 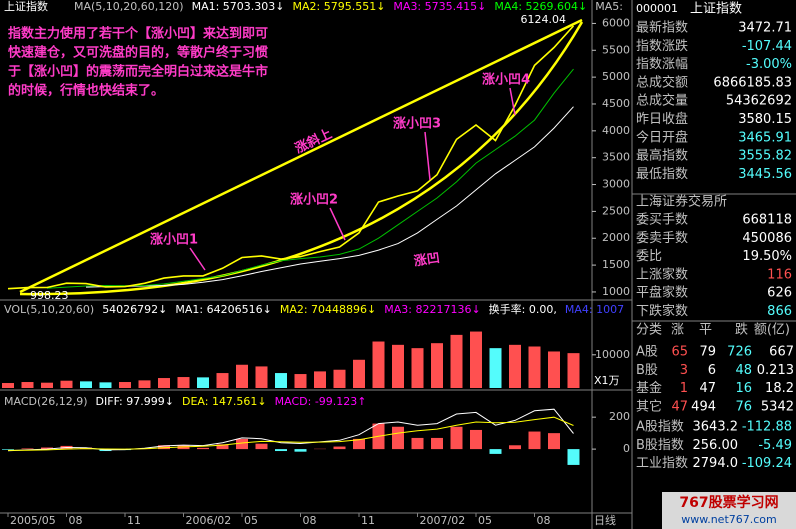 I want to click on y-tick-label: 1500, so click(x=616, y=264).